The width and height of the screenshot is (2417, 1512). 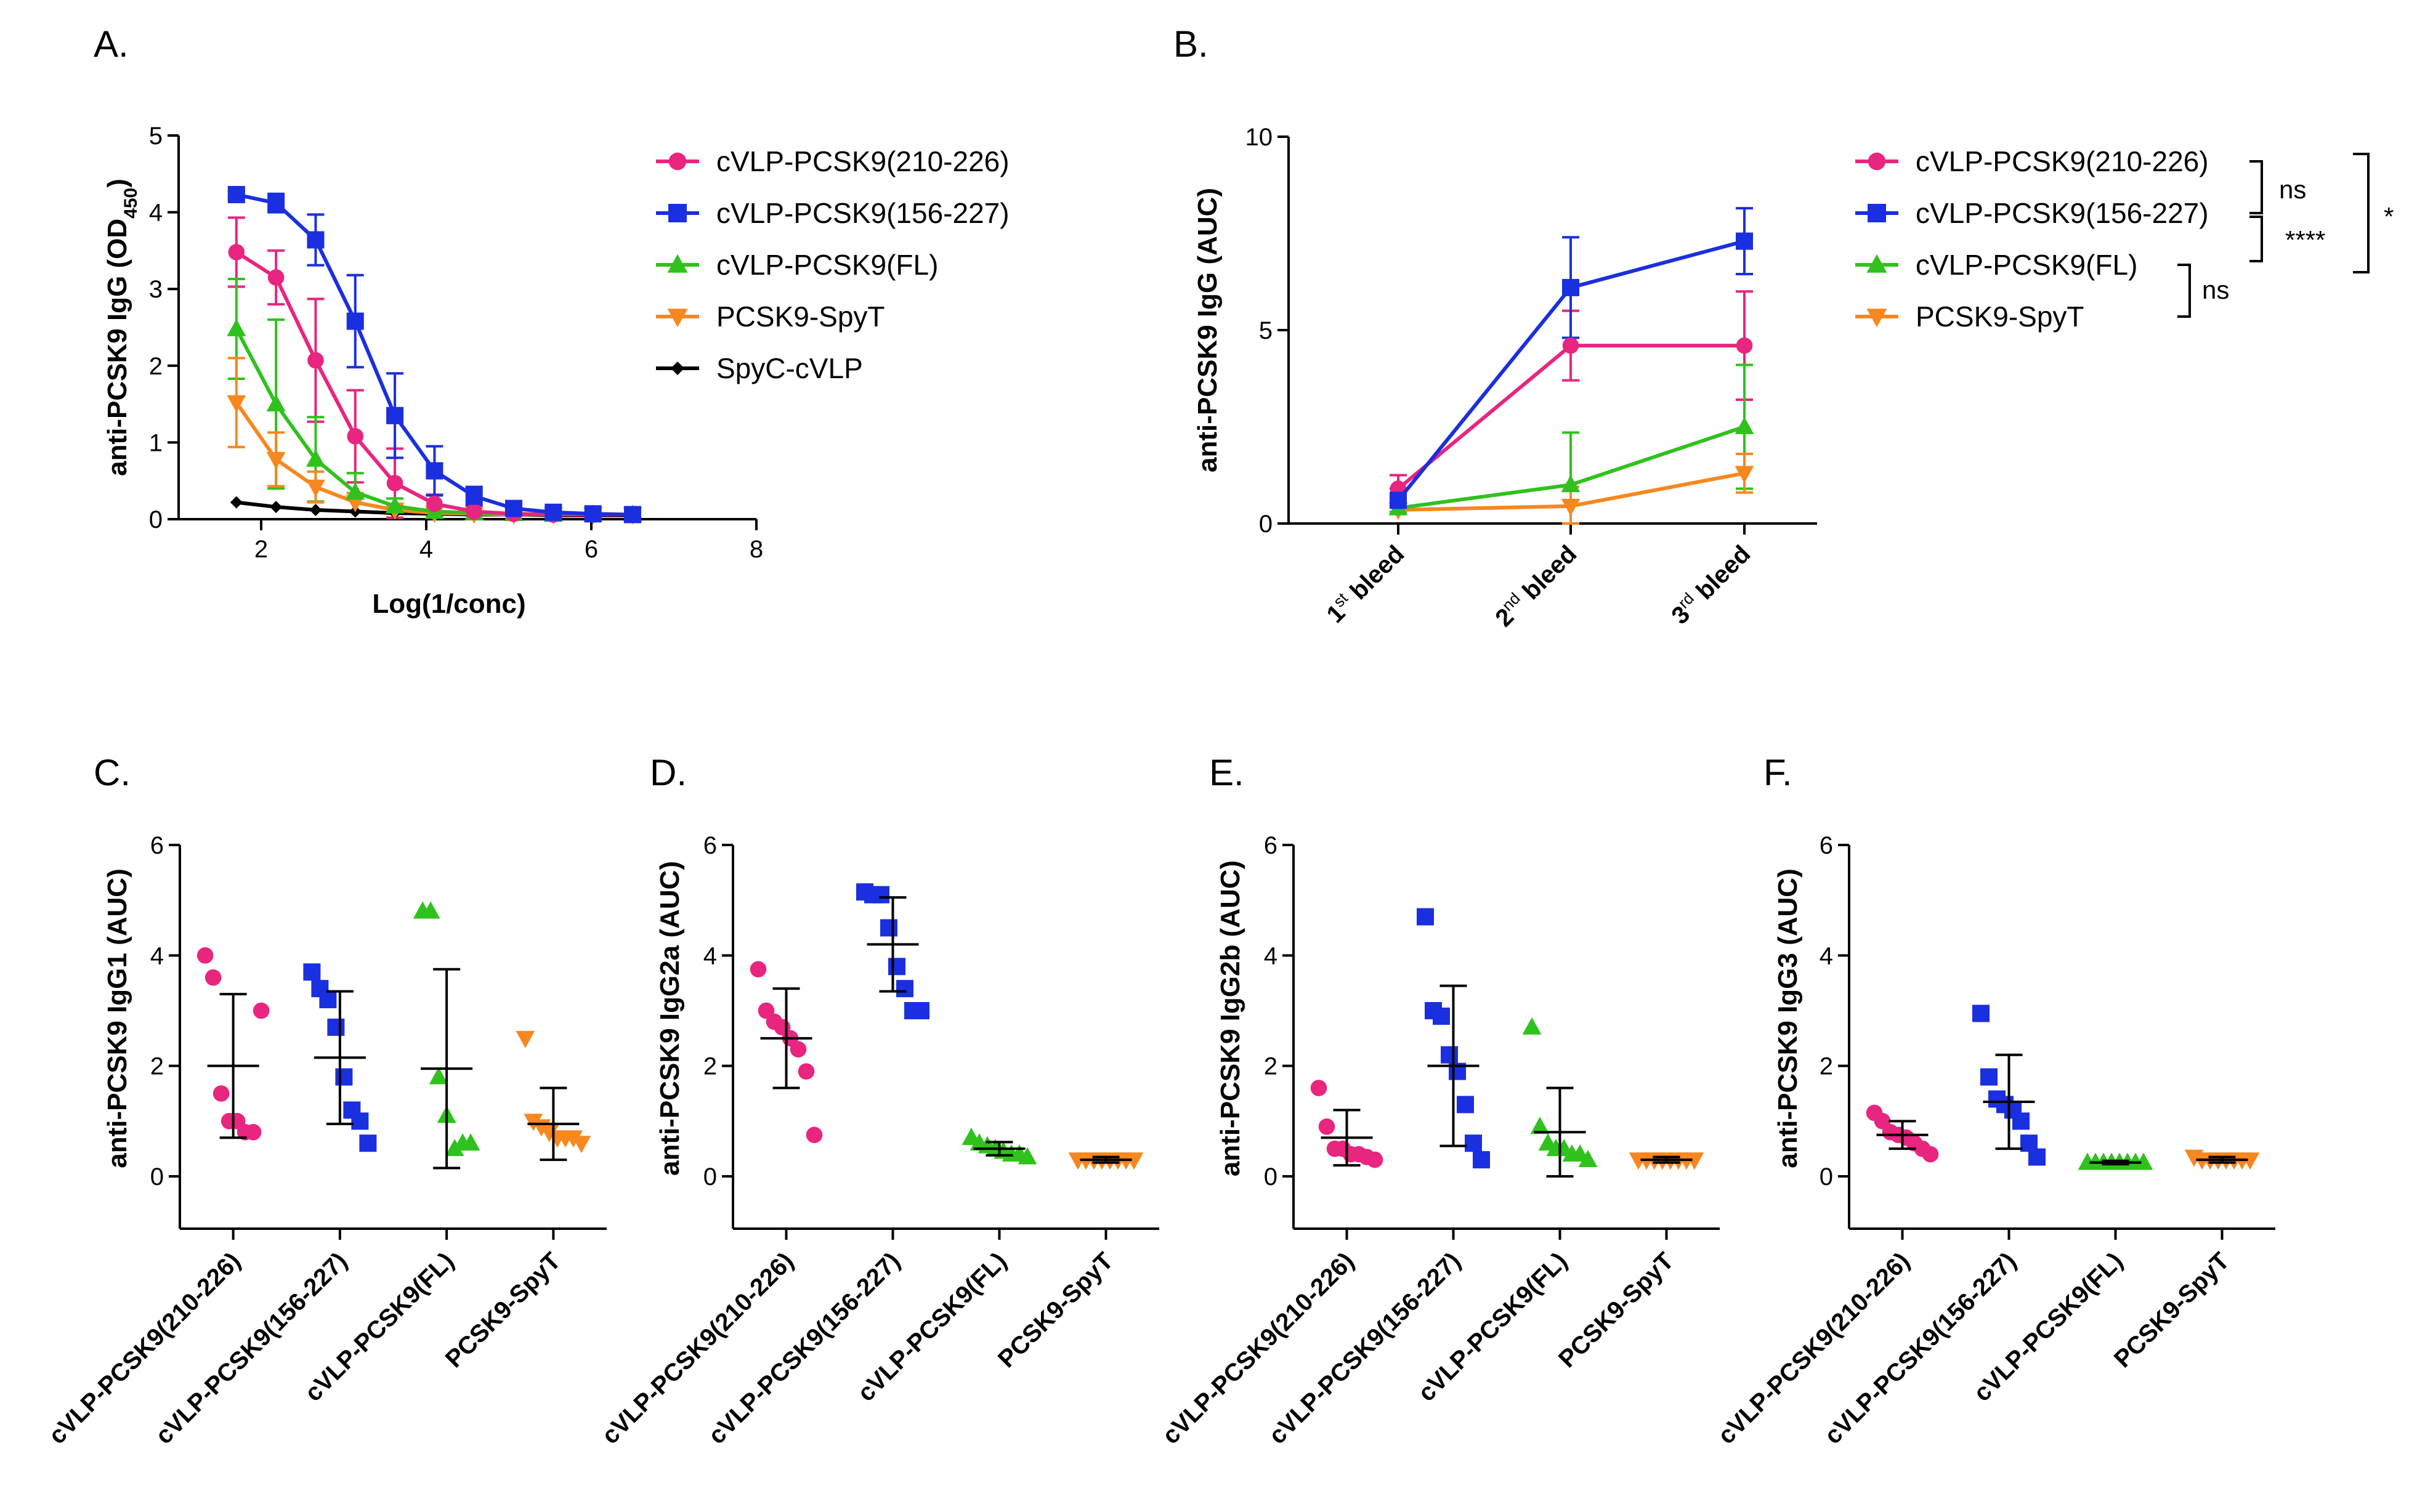 What do you see at coordinates (1190, 44) in the screenshot?
I see `panel-b-letter: B.` at bounding box center [1190, 44].